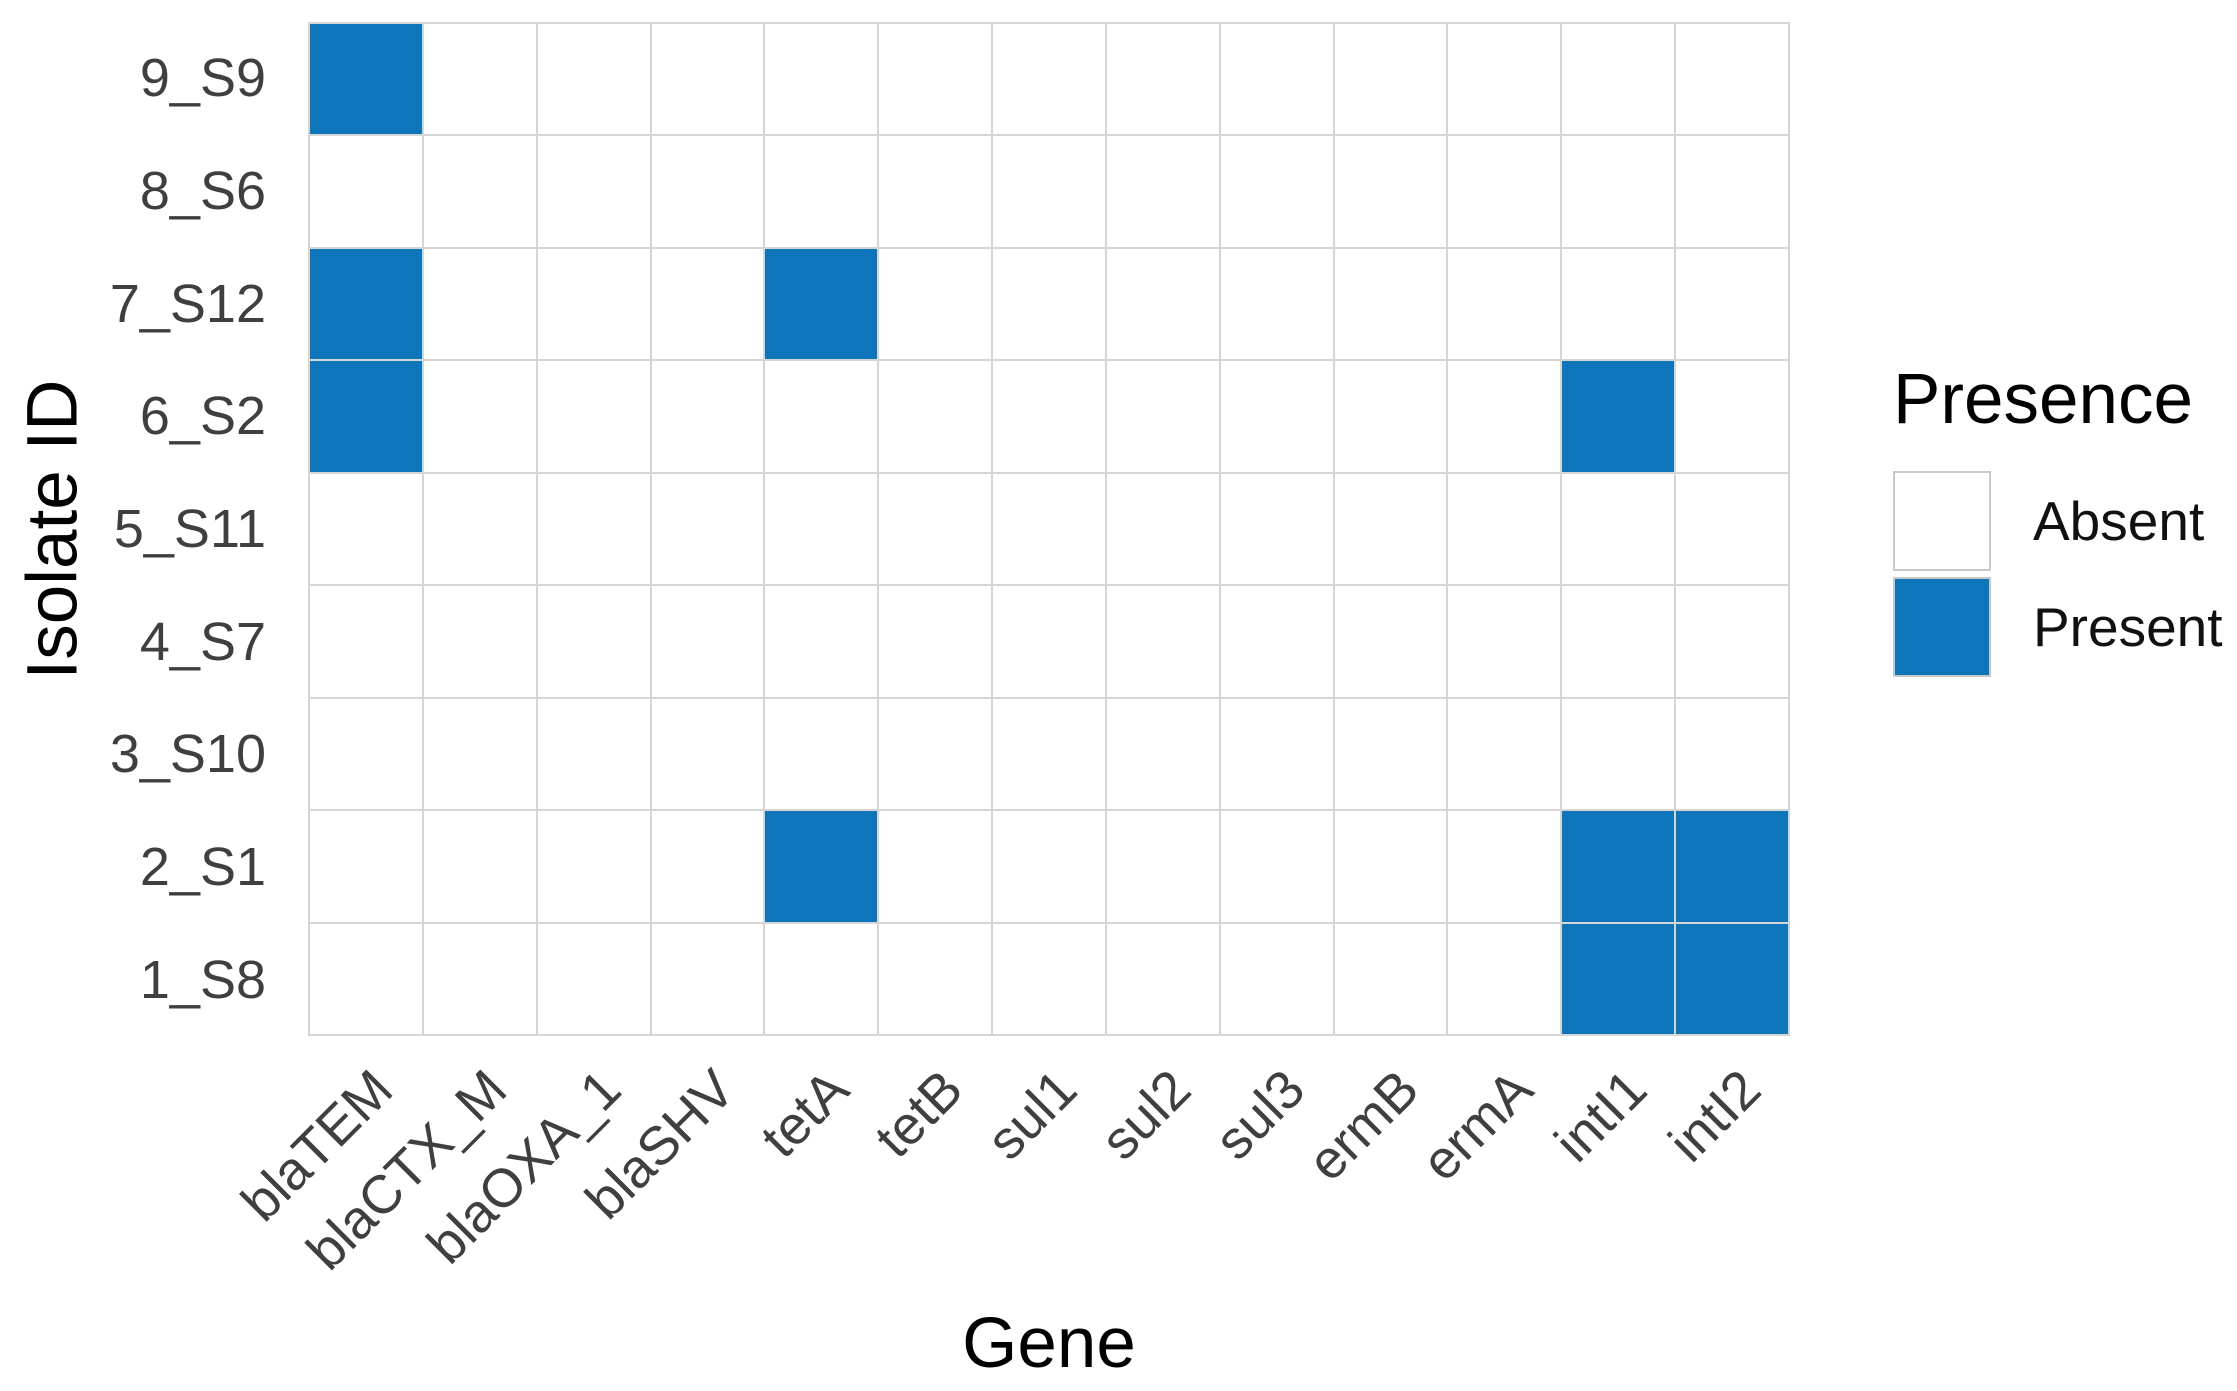 This screenshot has width=2237, height=1391. Describe the element at coordinates (1049, 754) in the screenshot. I see `heatmap-cell-3_S10-sul1` at that location.